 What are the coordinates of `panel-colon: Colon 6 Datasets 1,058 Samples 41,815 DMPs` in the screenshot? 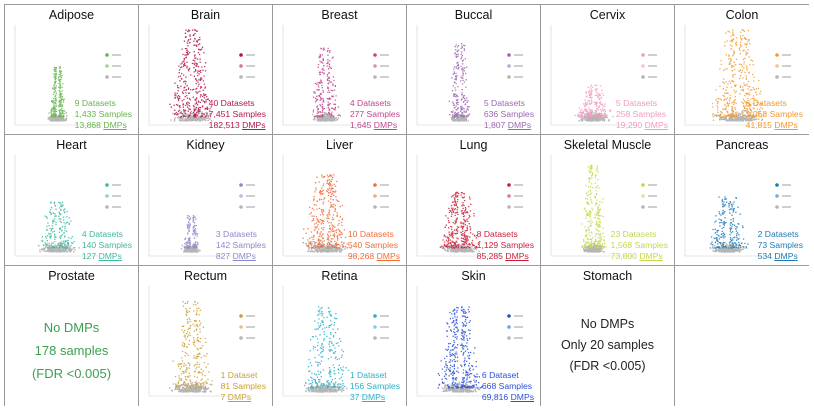 It's located at (742, 70).